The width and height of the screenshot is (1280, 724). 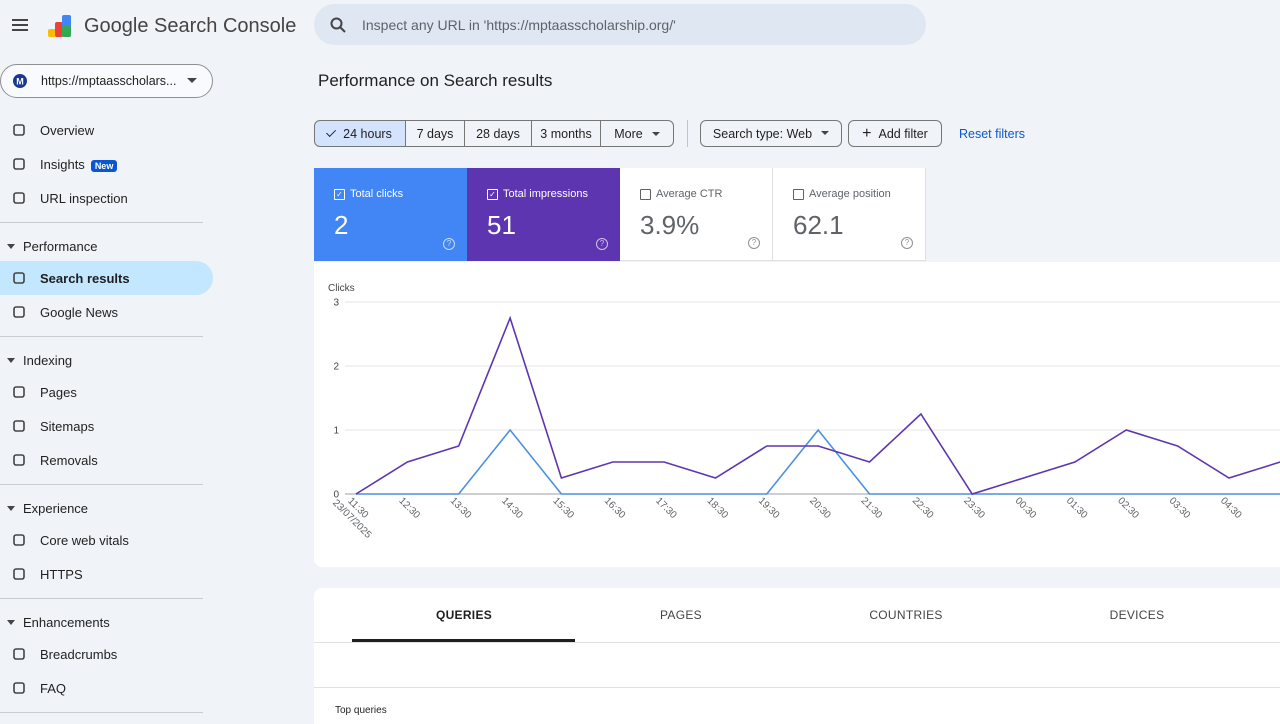 I want to click on nav-item: Pages, so click(x=106, y=392).